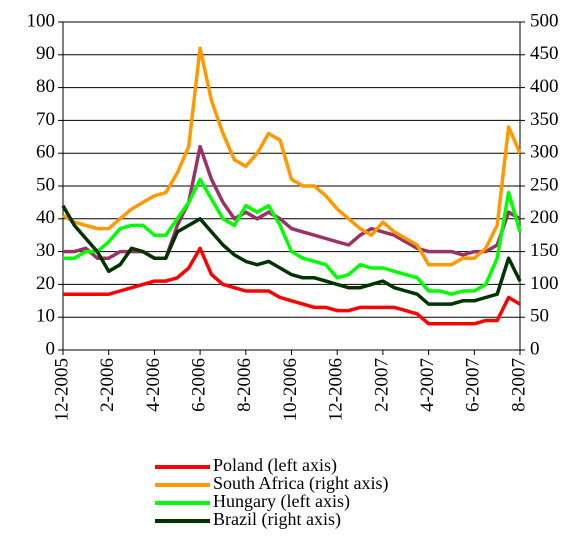 This screenshot has height=553, width=579. Describe the element at coordinates (518, 385) in the screenshot. I see `x-tick-label: 8-2007` at that location.